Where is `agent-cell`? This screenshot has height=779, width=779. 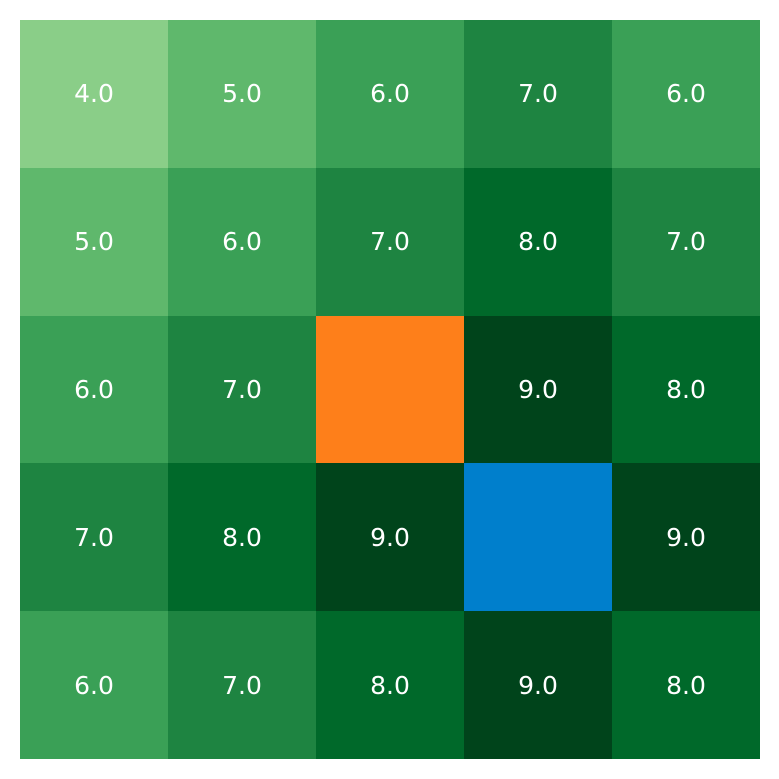
agent-cell is located at coordinates (390, 389).